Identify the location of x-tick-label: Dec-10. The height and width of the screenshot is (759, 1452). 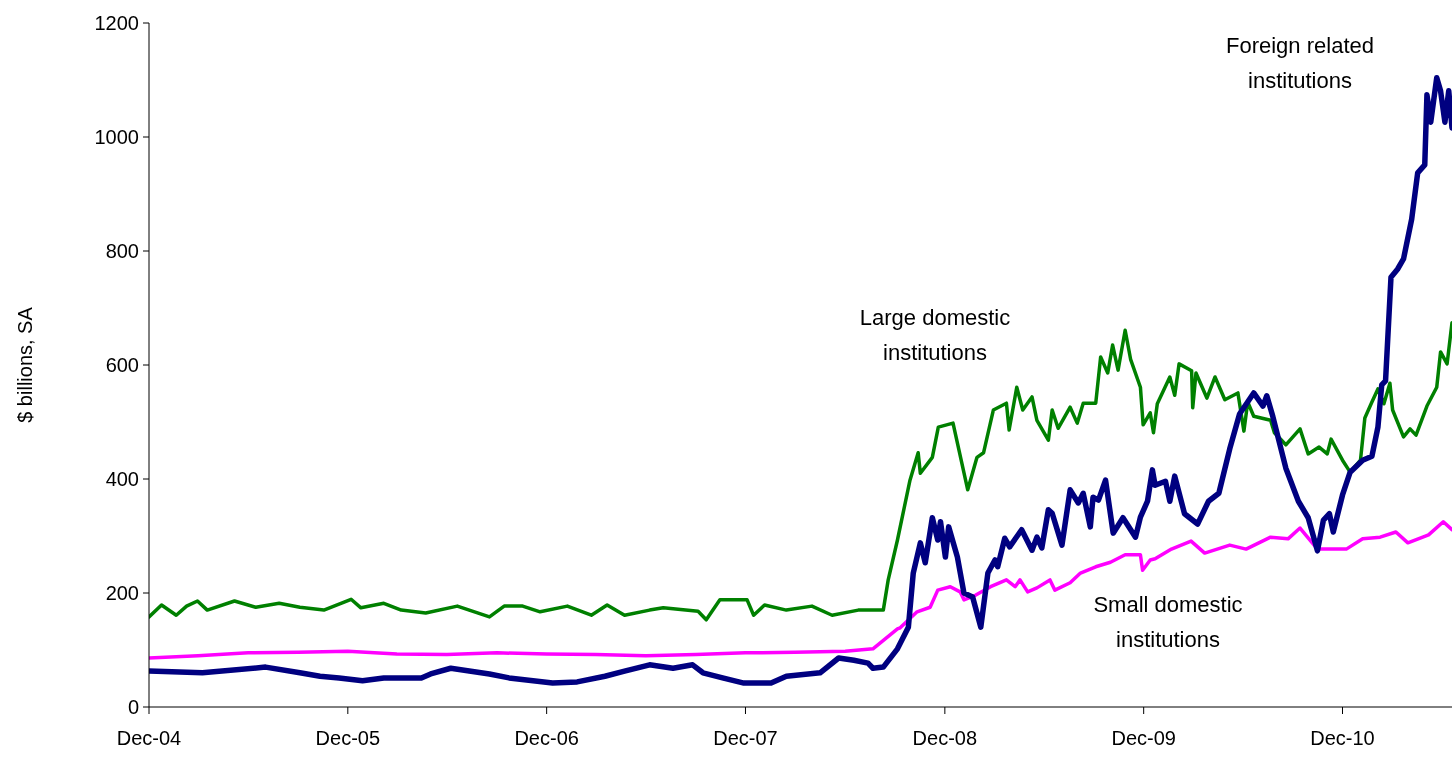
(1342, 738).